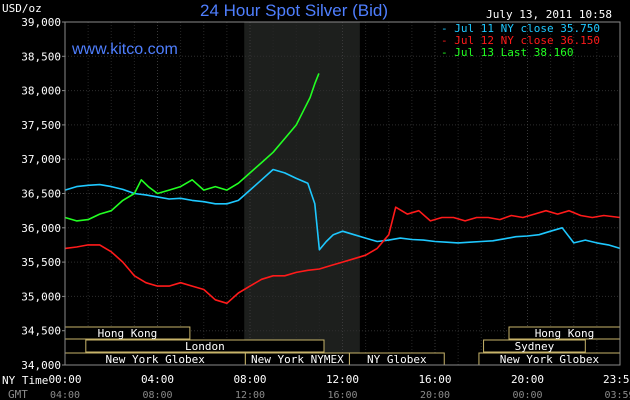  Describe the element at coordinates (617, 395) in the screenshot. I see `gmt-tick-label: 03:59` at that location.